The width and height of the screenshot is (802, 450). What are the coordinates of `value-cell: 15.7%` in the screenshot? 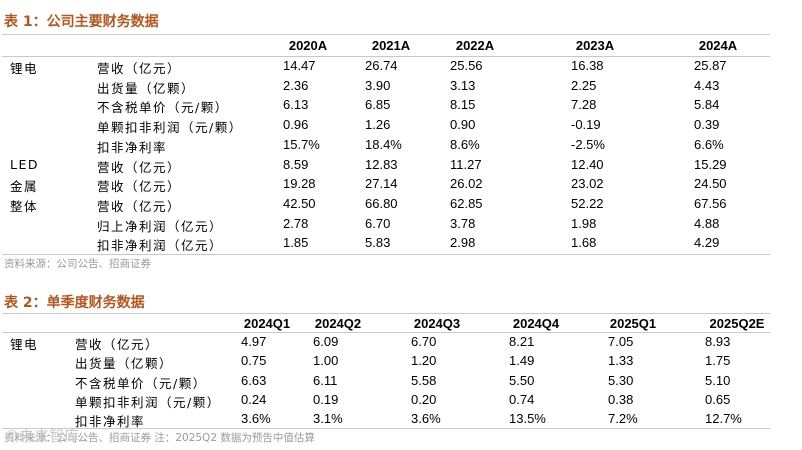 It's located at (301, 144).